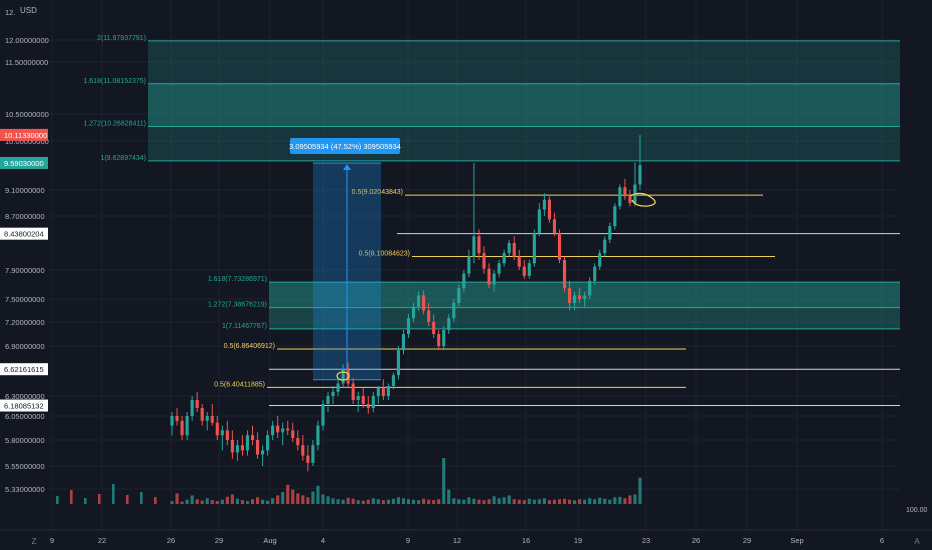 The width and height of the screenshot is (932, 550). I want to click on y-tick-label-11: 6.05000000, so click(25, 416).